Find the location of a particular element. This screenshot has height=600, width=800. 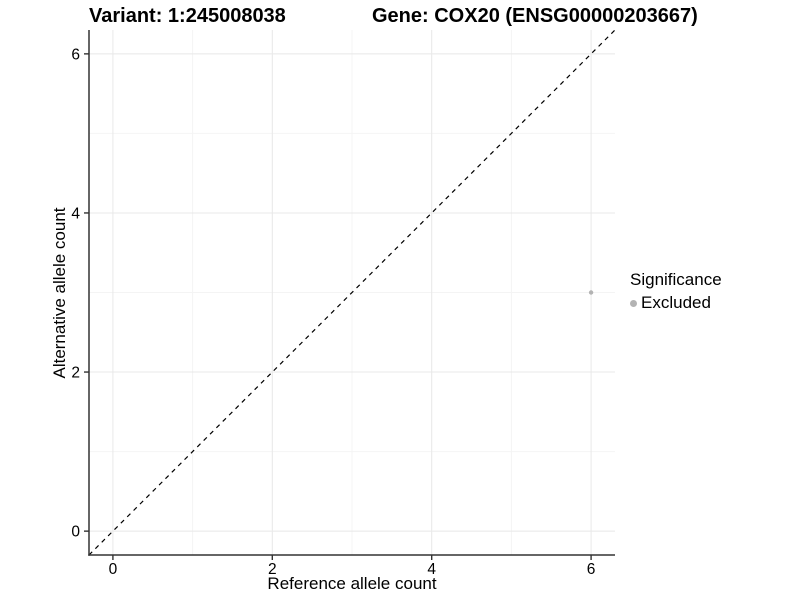

plot-title-variant: Variant: 1:245008038 is located at coordinates (187, 16).